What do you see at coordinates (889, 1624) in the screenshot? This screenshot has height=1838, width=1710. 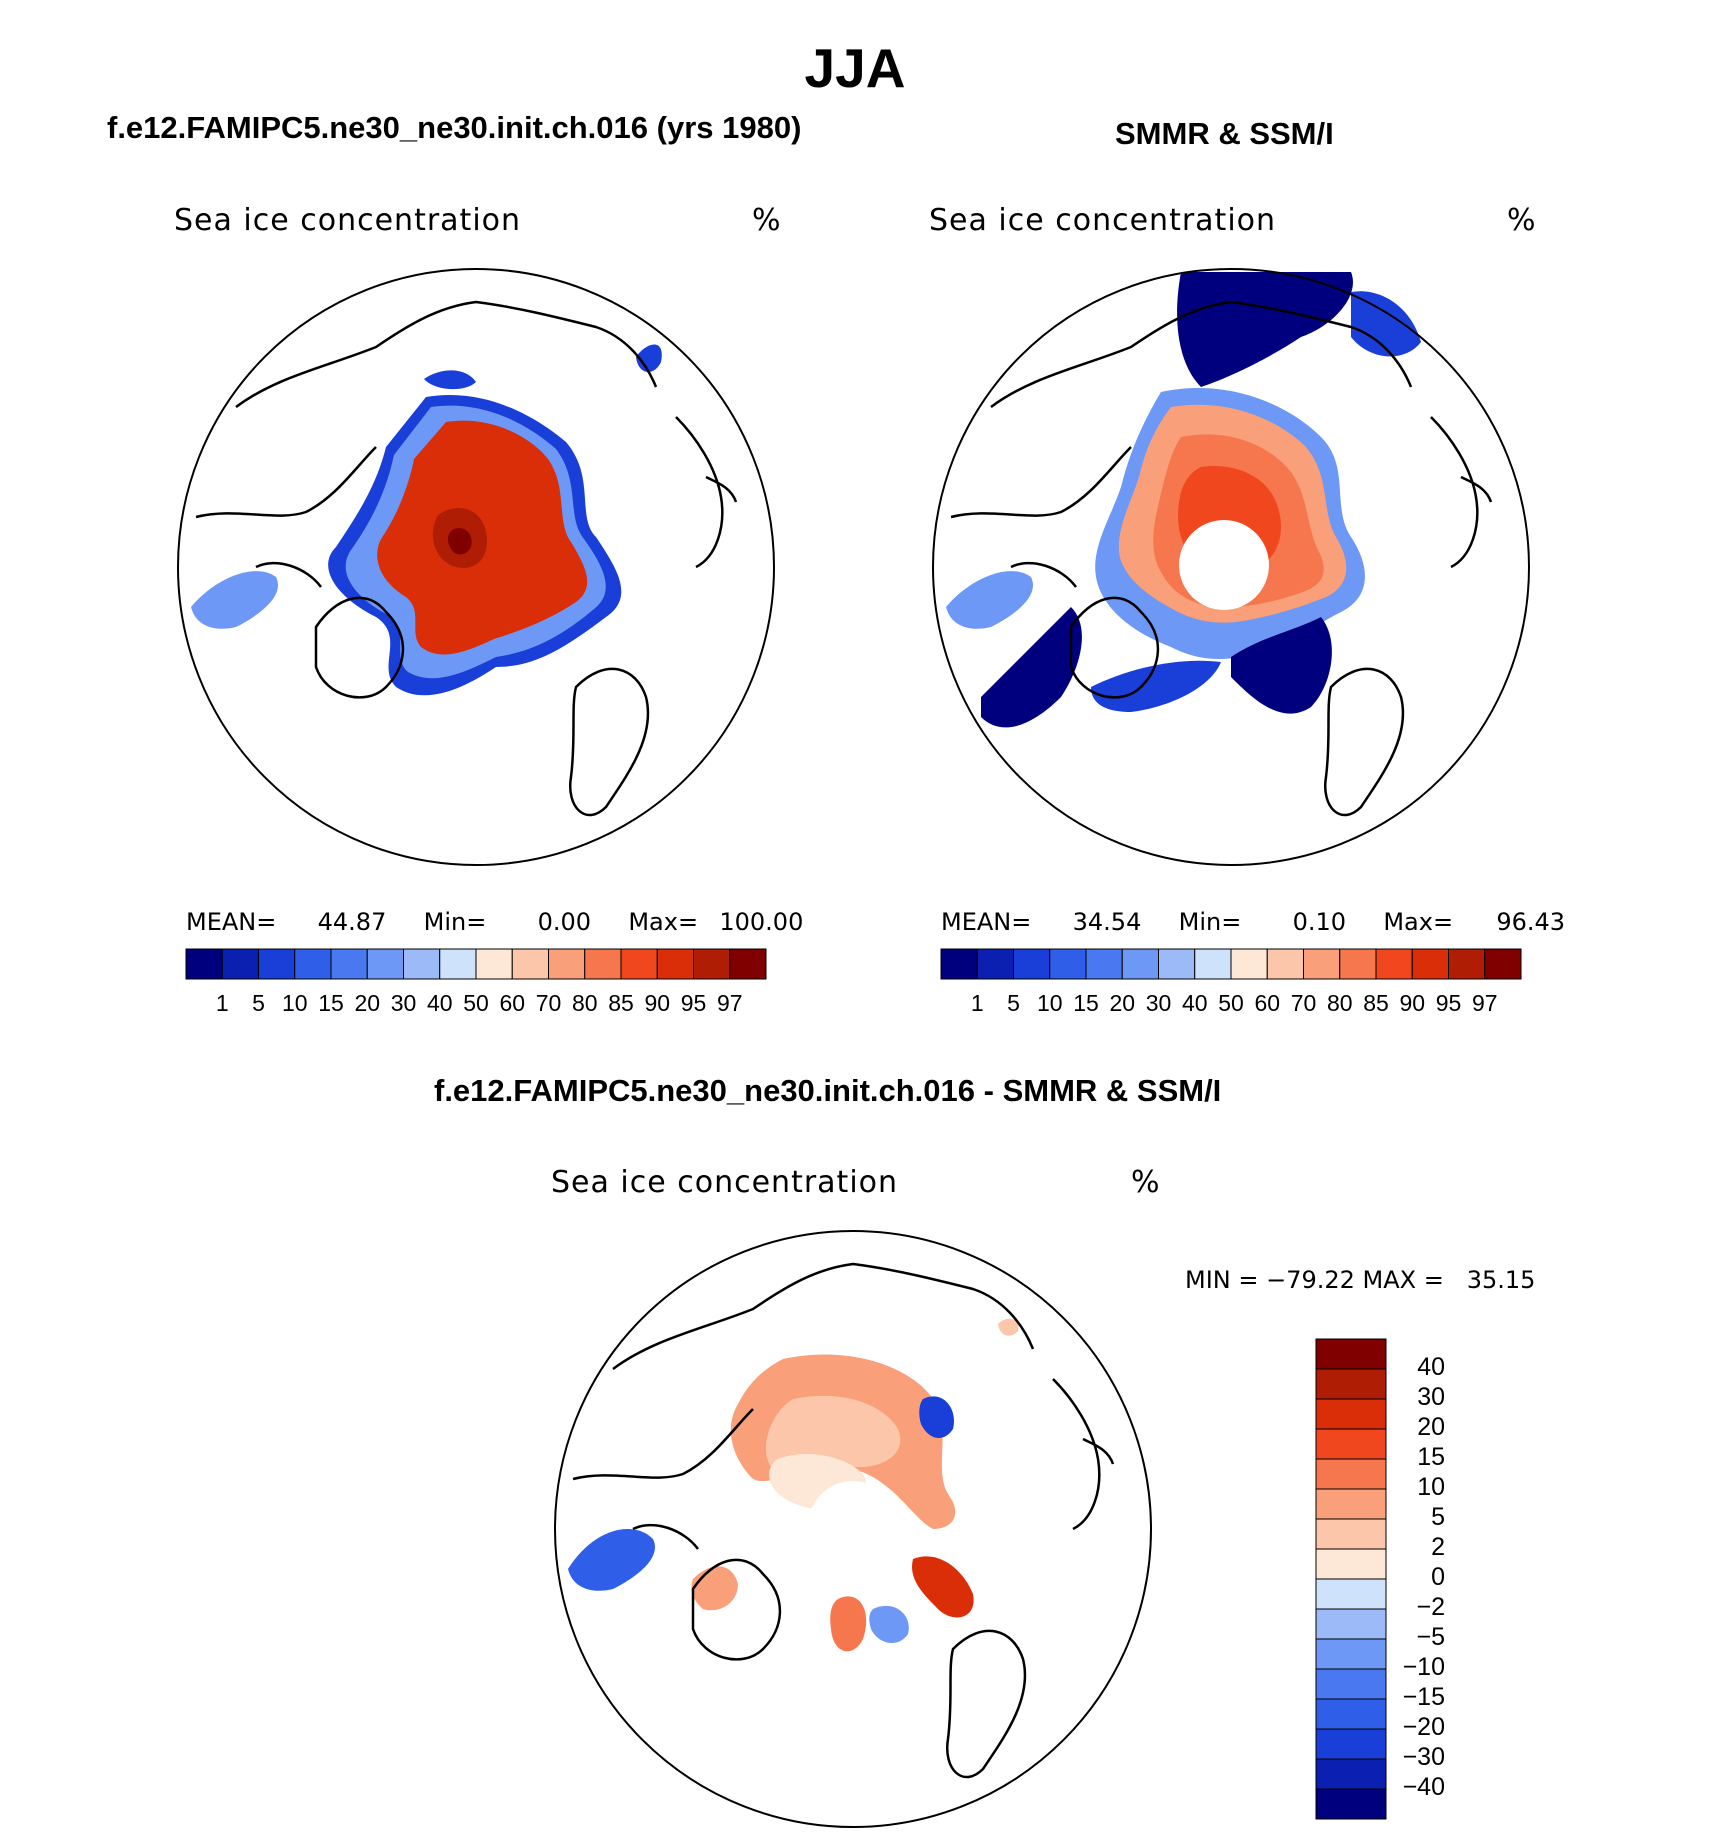 I see `diff-ice-neg-barents` at bounding box center [889, 1624].